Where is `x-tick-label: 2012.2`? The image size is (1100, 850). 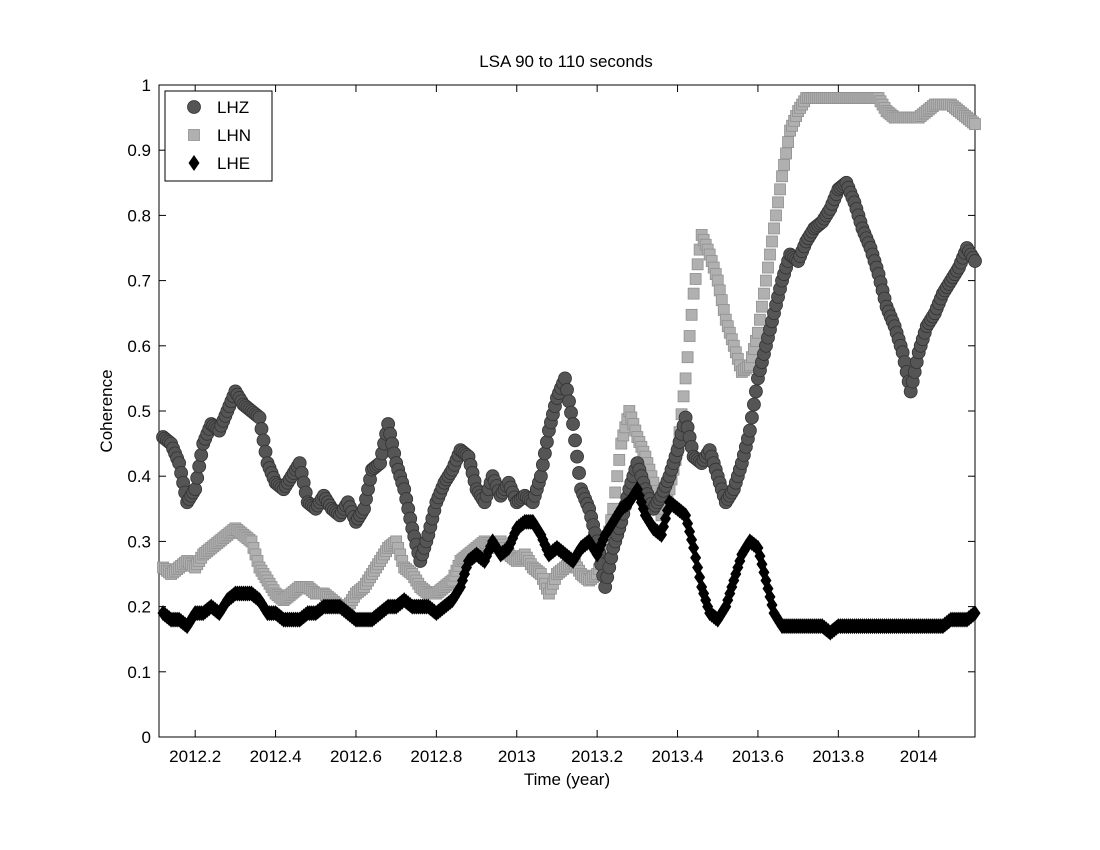
x-tick-label: 2012.2 is located at coordinates (195, 756).